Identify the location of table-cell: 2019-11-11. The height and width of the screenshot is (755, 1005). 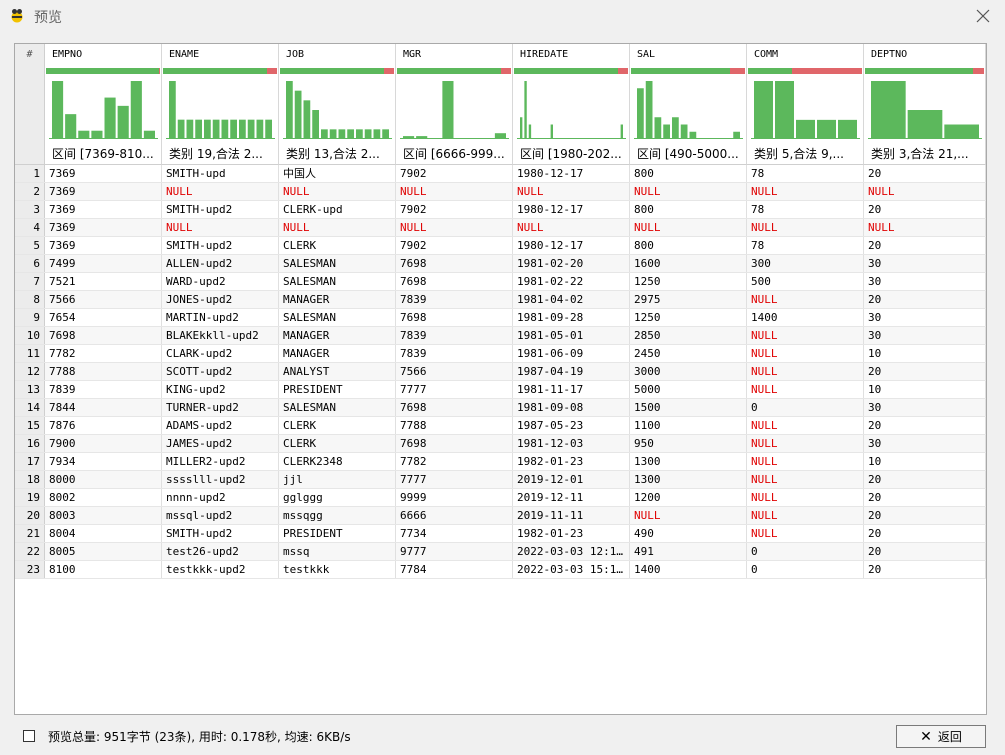
(571, 515).